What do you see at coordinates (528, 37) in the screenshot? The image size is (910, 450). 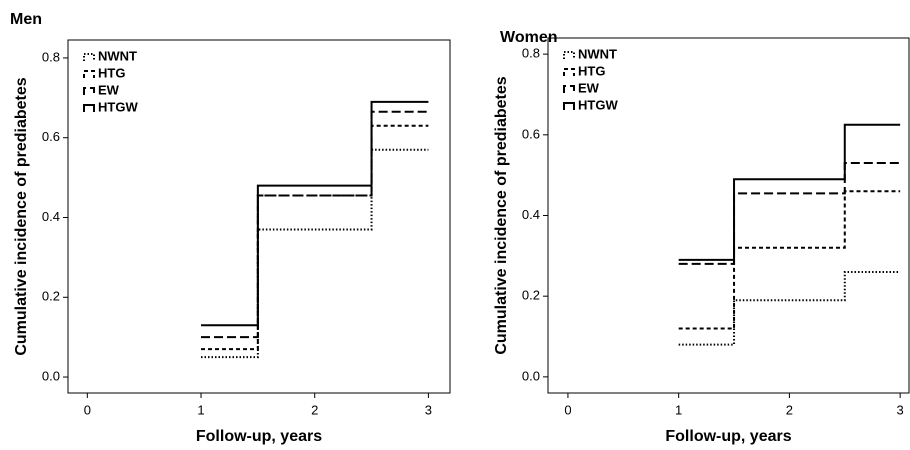 I see `panel-title: Women` at bounding box center [528, 37].